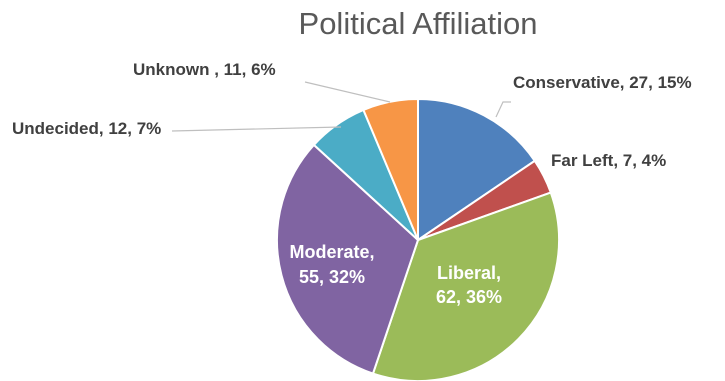 The height and width of the screenshot is (381, 725). Describe the element at coordinates (204, 69) in the screenshot. I see `data-label-unknown: Unknown , 11, 6%` at that location.